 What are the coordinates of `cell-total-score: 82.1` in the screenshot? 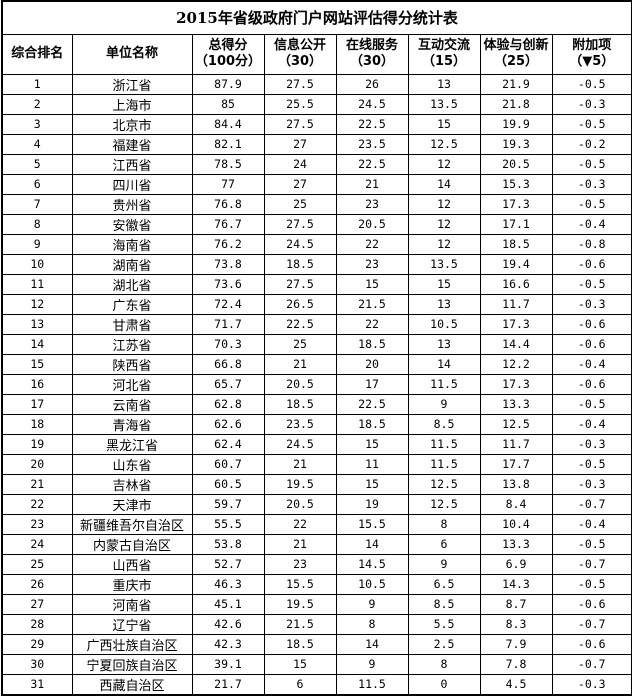 It's located at (228, 144).